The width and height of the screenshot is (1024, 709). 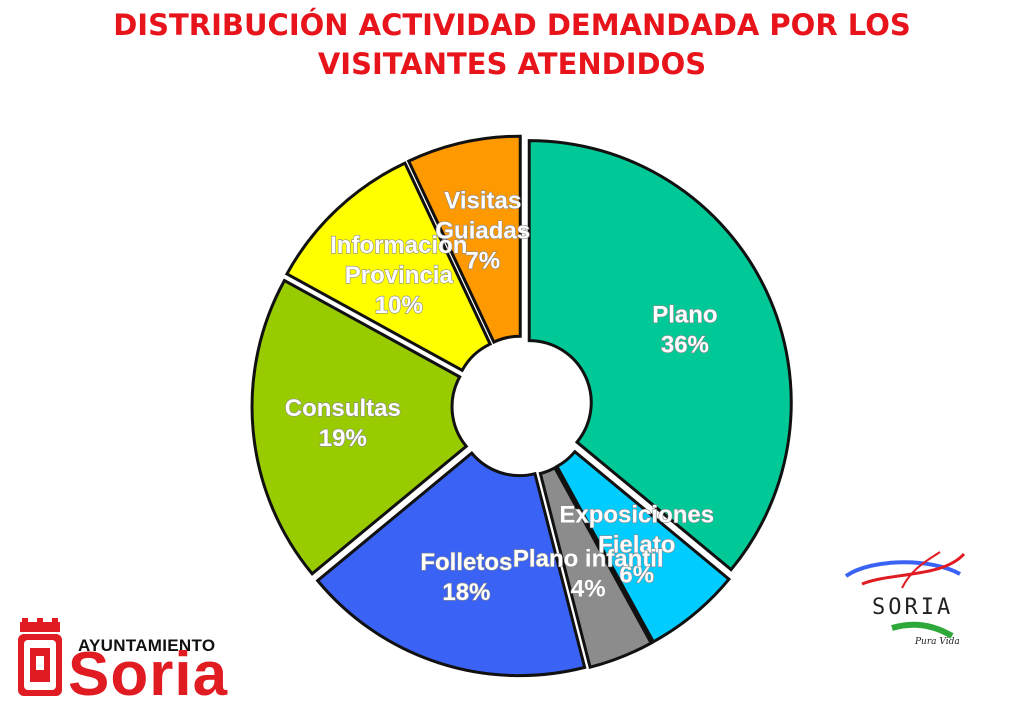 I want to click on slice-exposiciones-fielato, so click(x=643, y=546).